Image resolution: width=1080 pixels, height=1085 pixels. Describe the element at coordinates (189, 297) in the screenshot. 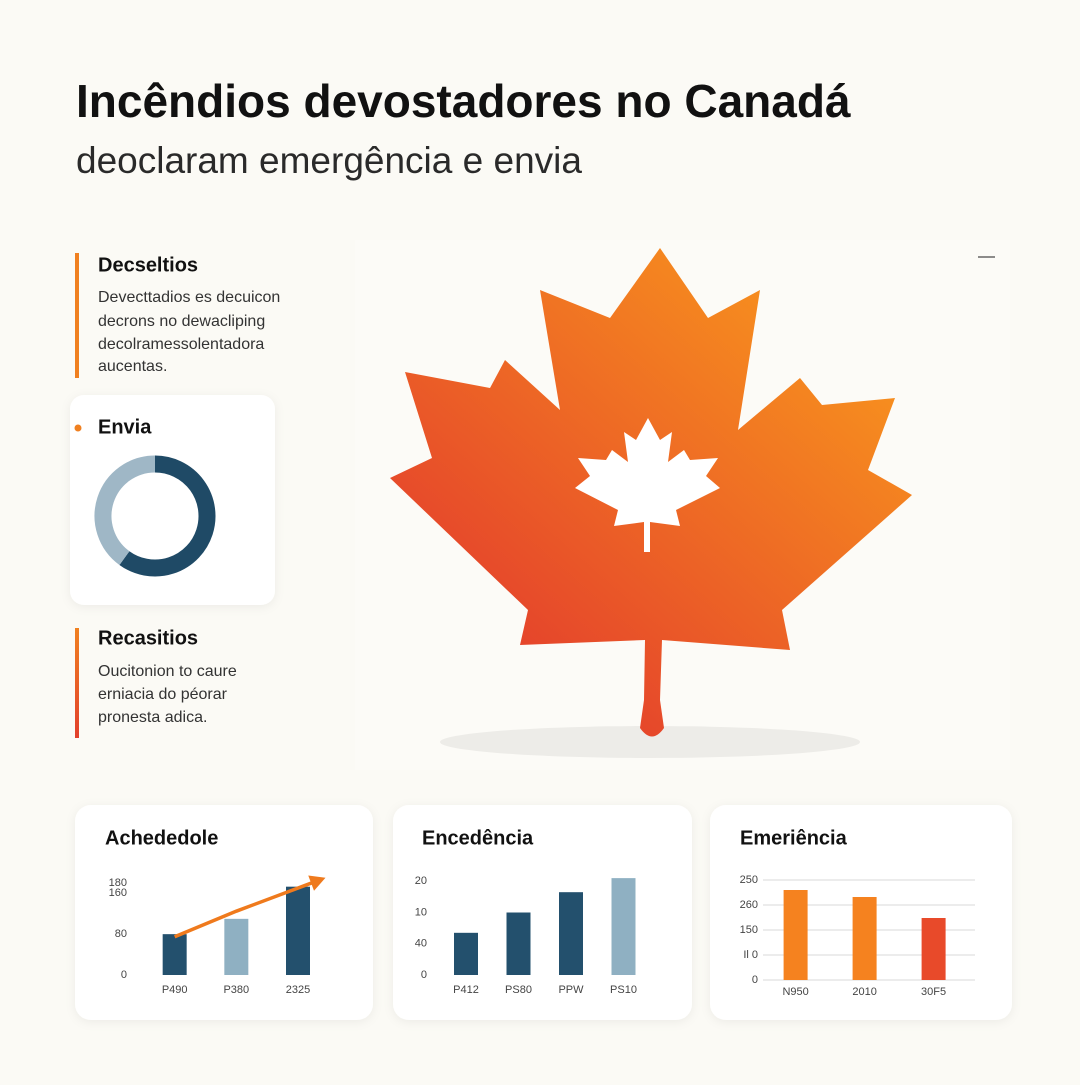

I see `card-text: Devecttadios es decuicon` at that location.